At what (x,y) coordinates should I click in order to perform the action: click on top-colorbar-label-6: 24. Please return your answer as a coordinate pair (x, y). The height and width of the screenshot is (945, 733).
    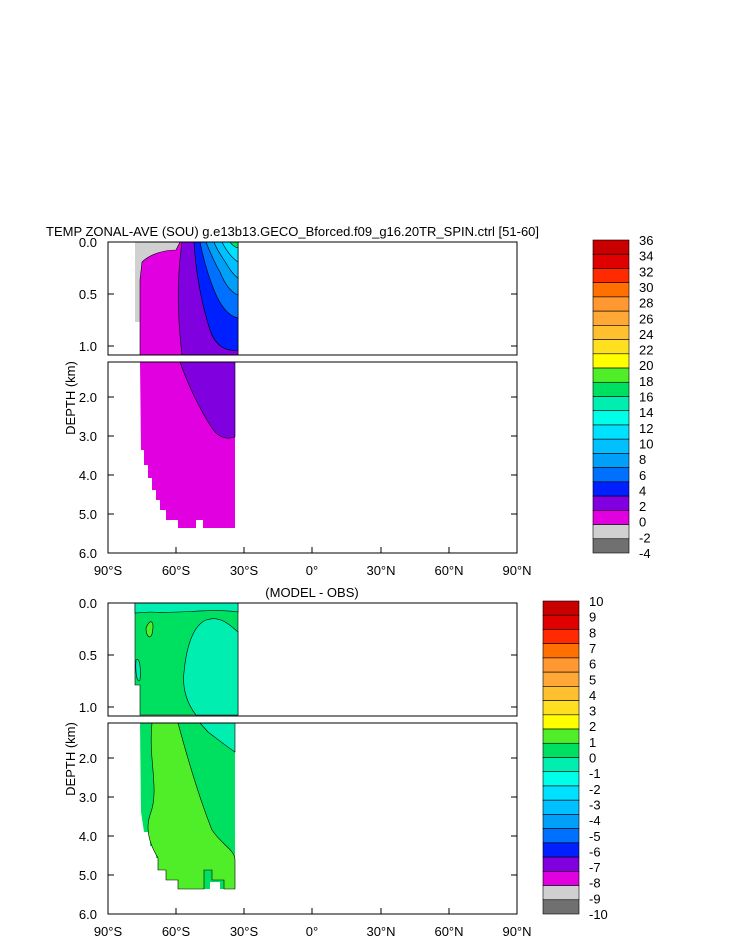
    Looking at the image, I should click on (646, 334).